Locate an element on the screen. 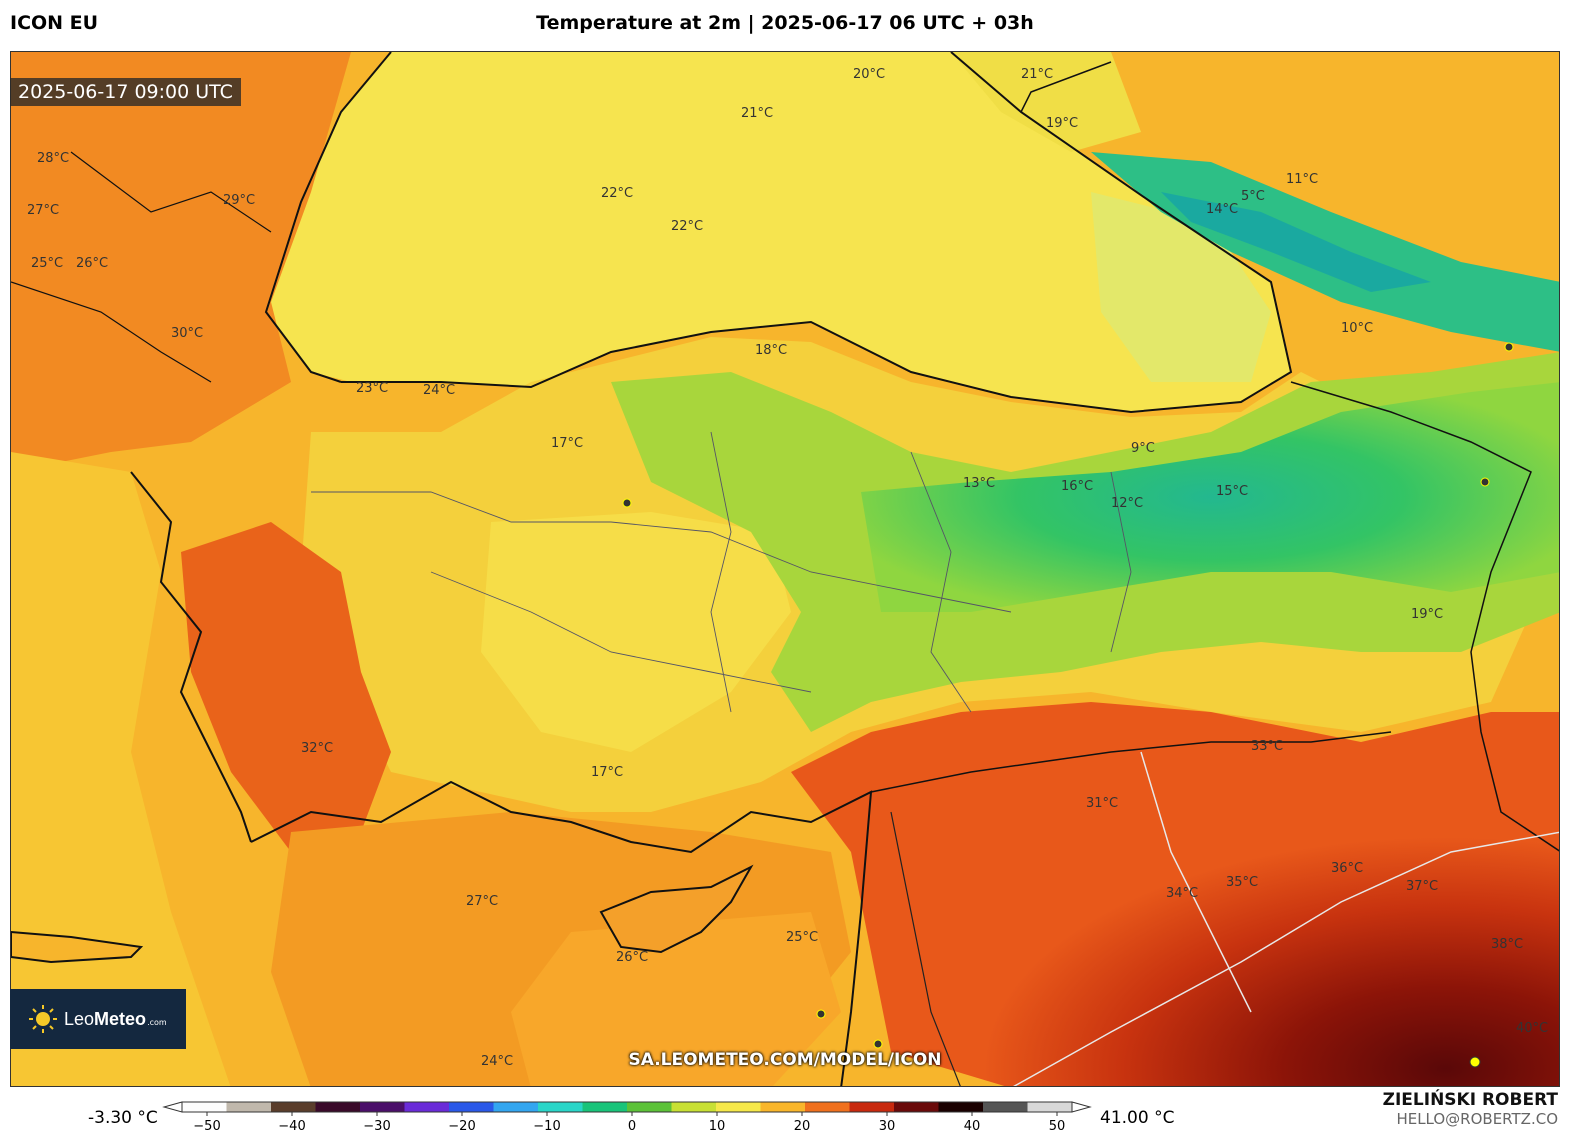 The image size is (1570, 1140). scale-tick-label: −20 is located at coordinates (461, 1126).